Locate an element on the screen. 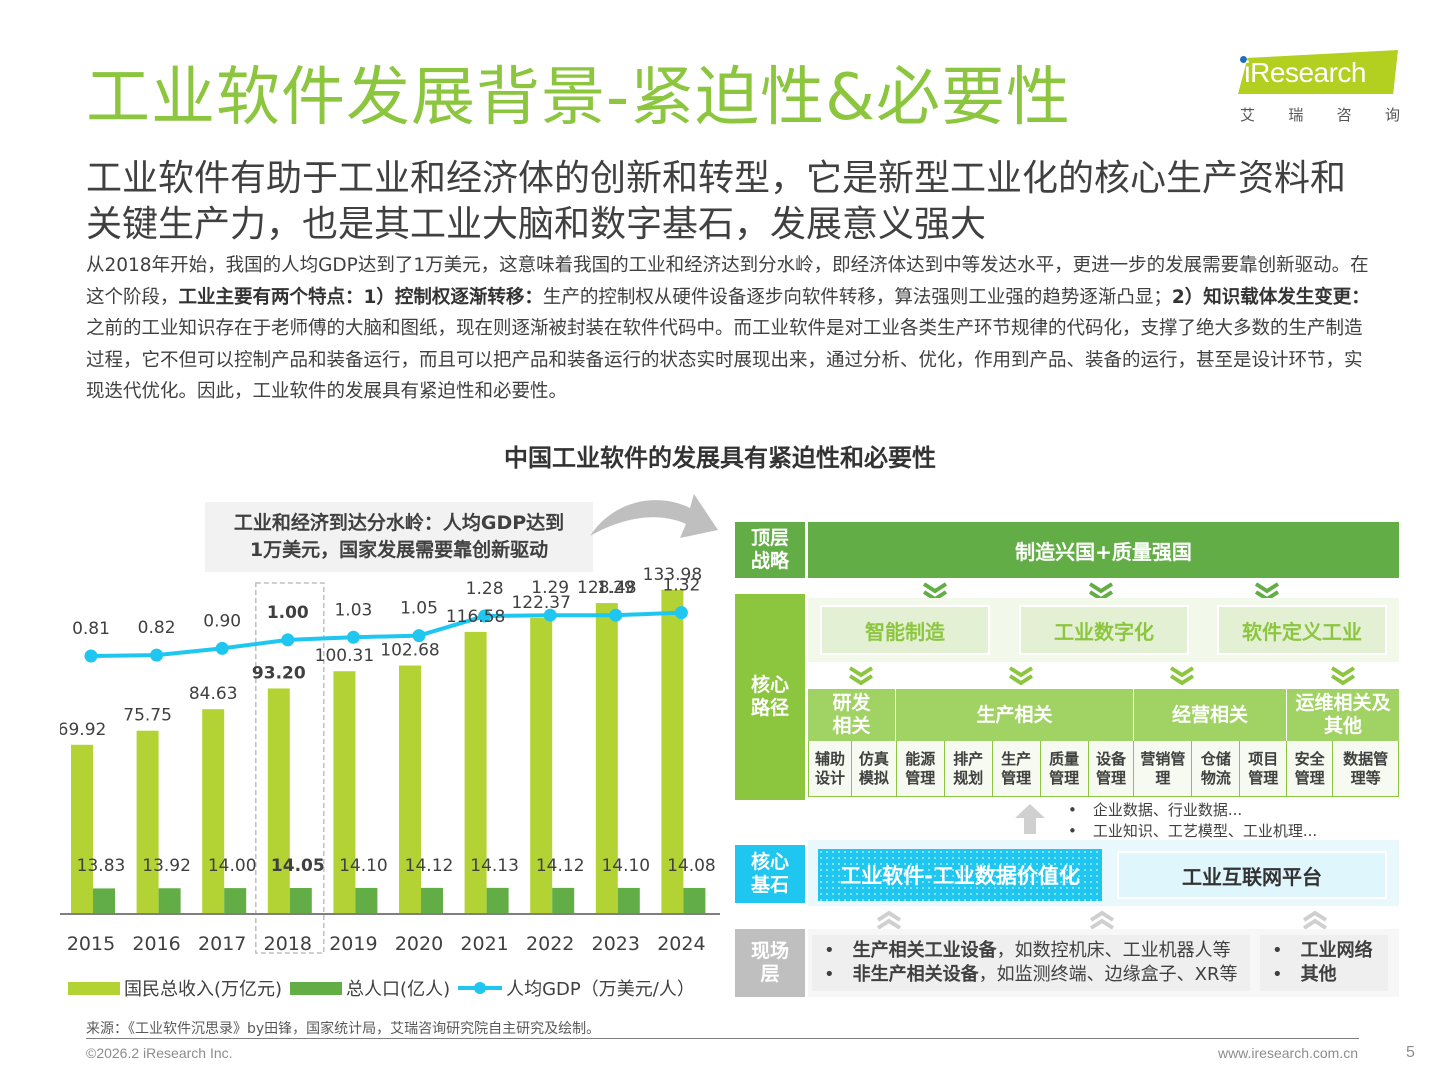 Image resolution: width=1440 pixels, height=1080 pixels. item-project-mgmt: 项目 管理 is located at coordinates (1264, 768).